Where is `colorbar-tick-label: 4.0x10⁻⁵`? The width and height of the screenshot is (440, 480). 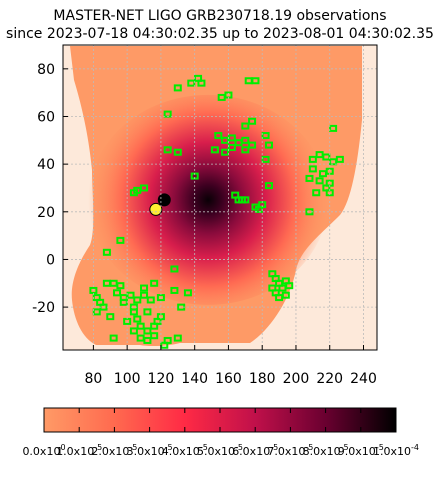
colorbar-tick-label: 4.0x10⁻⁵ is located at coordinates (185, 450).